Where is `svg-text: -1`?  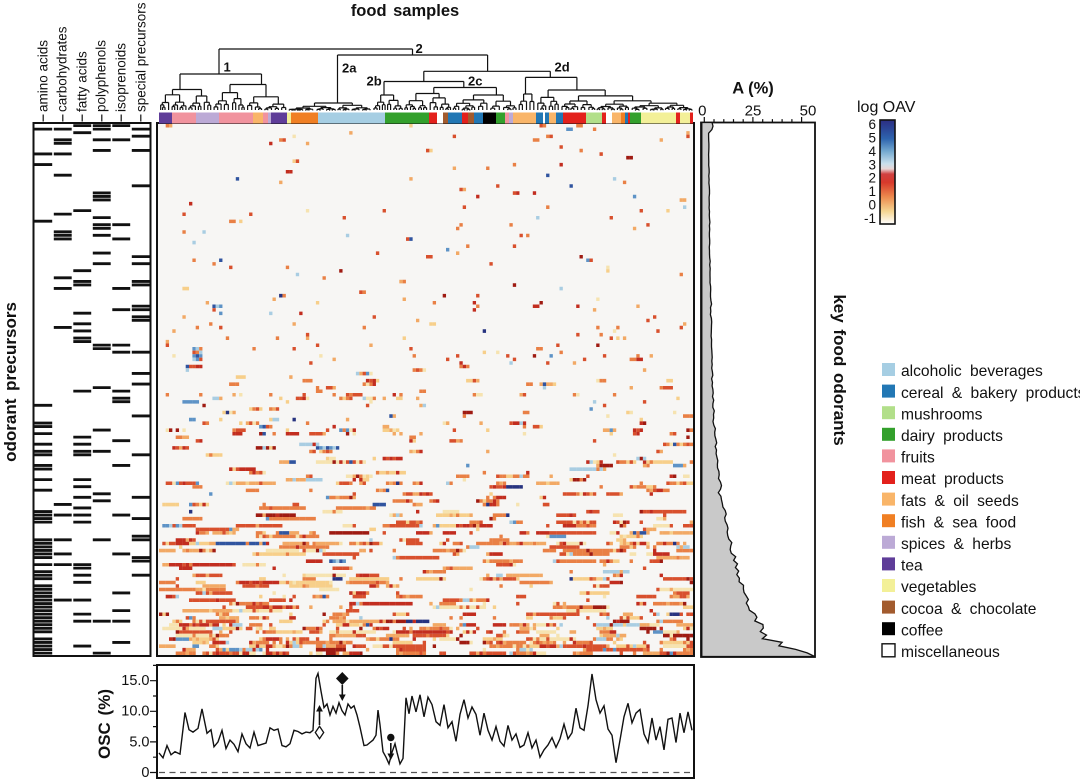
svg-text: -1 is located at coordinates (870, 218).